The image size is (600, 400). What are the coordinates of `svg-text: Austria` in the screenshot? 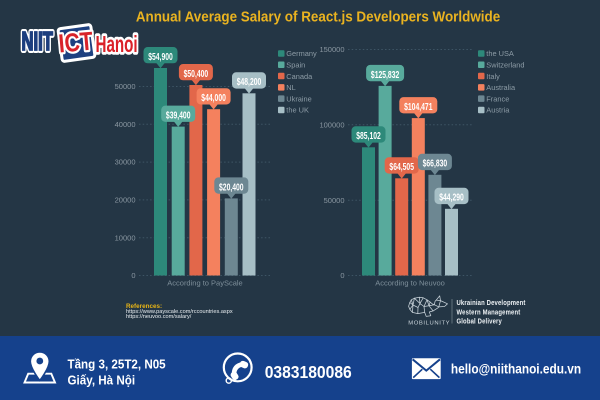 It's located at (498, 110).